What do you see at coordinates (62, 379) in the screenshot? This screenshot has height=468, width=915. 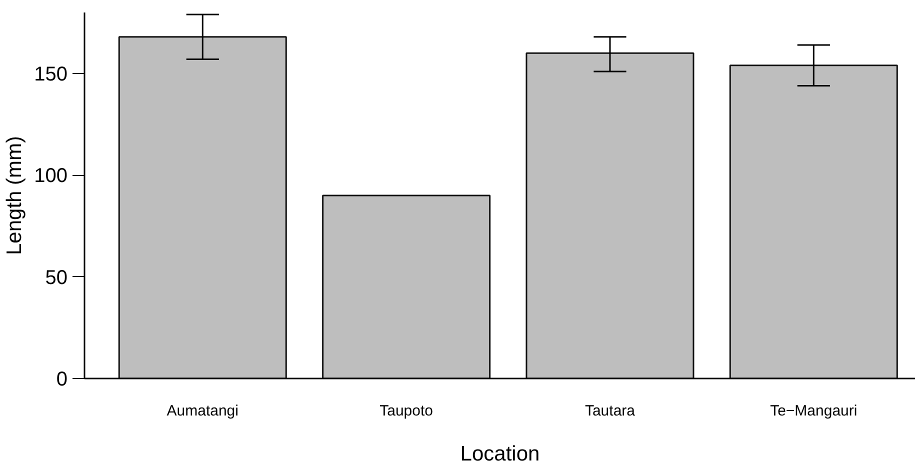 I see `y-tick-label: 0` at bounding box center [62, 379].